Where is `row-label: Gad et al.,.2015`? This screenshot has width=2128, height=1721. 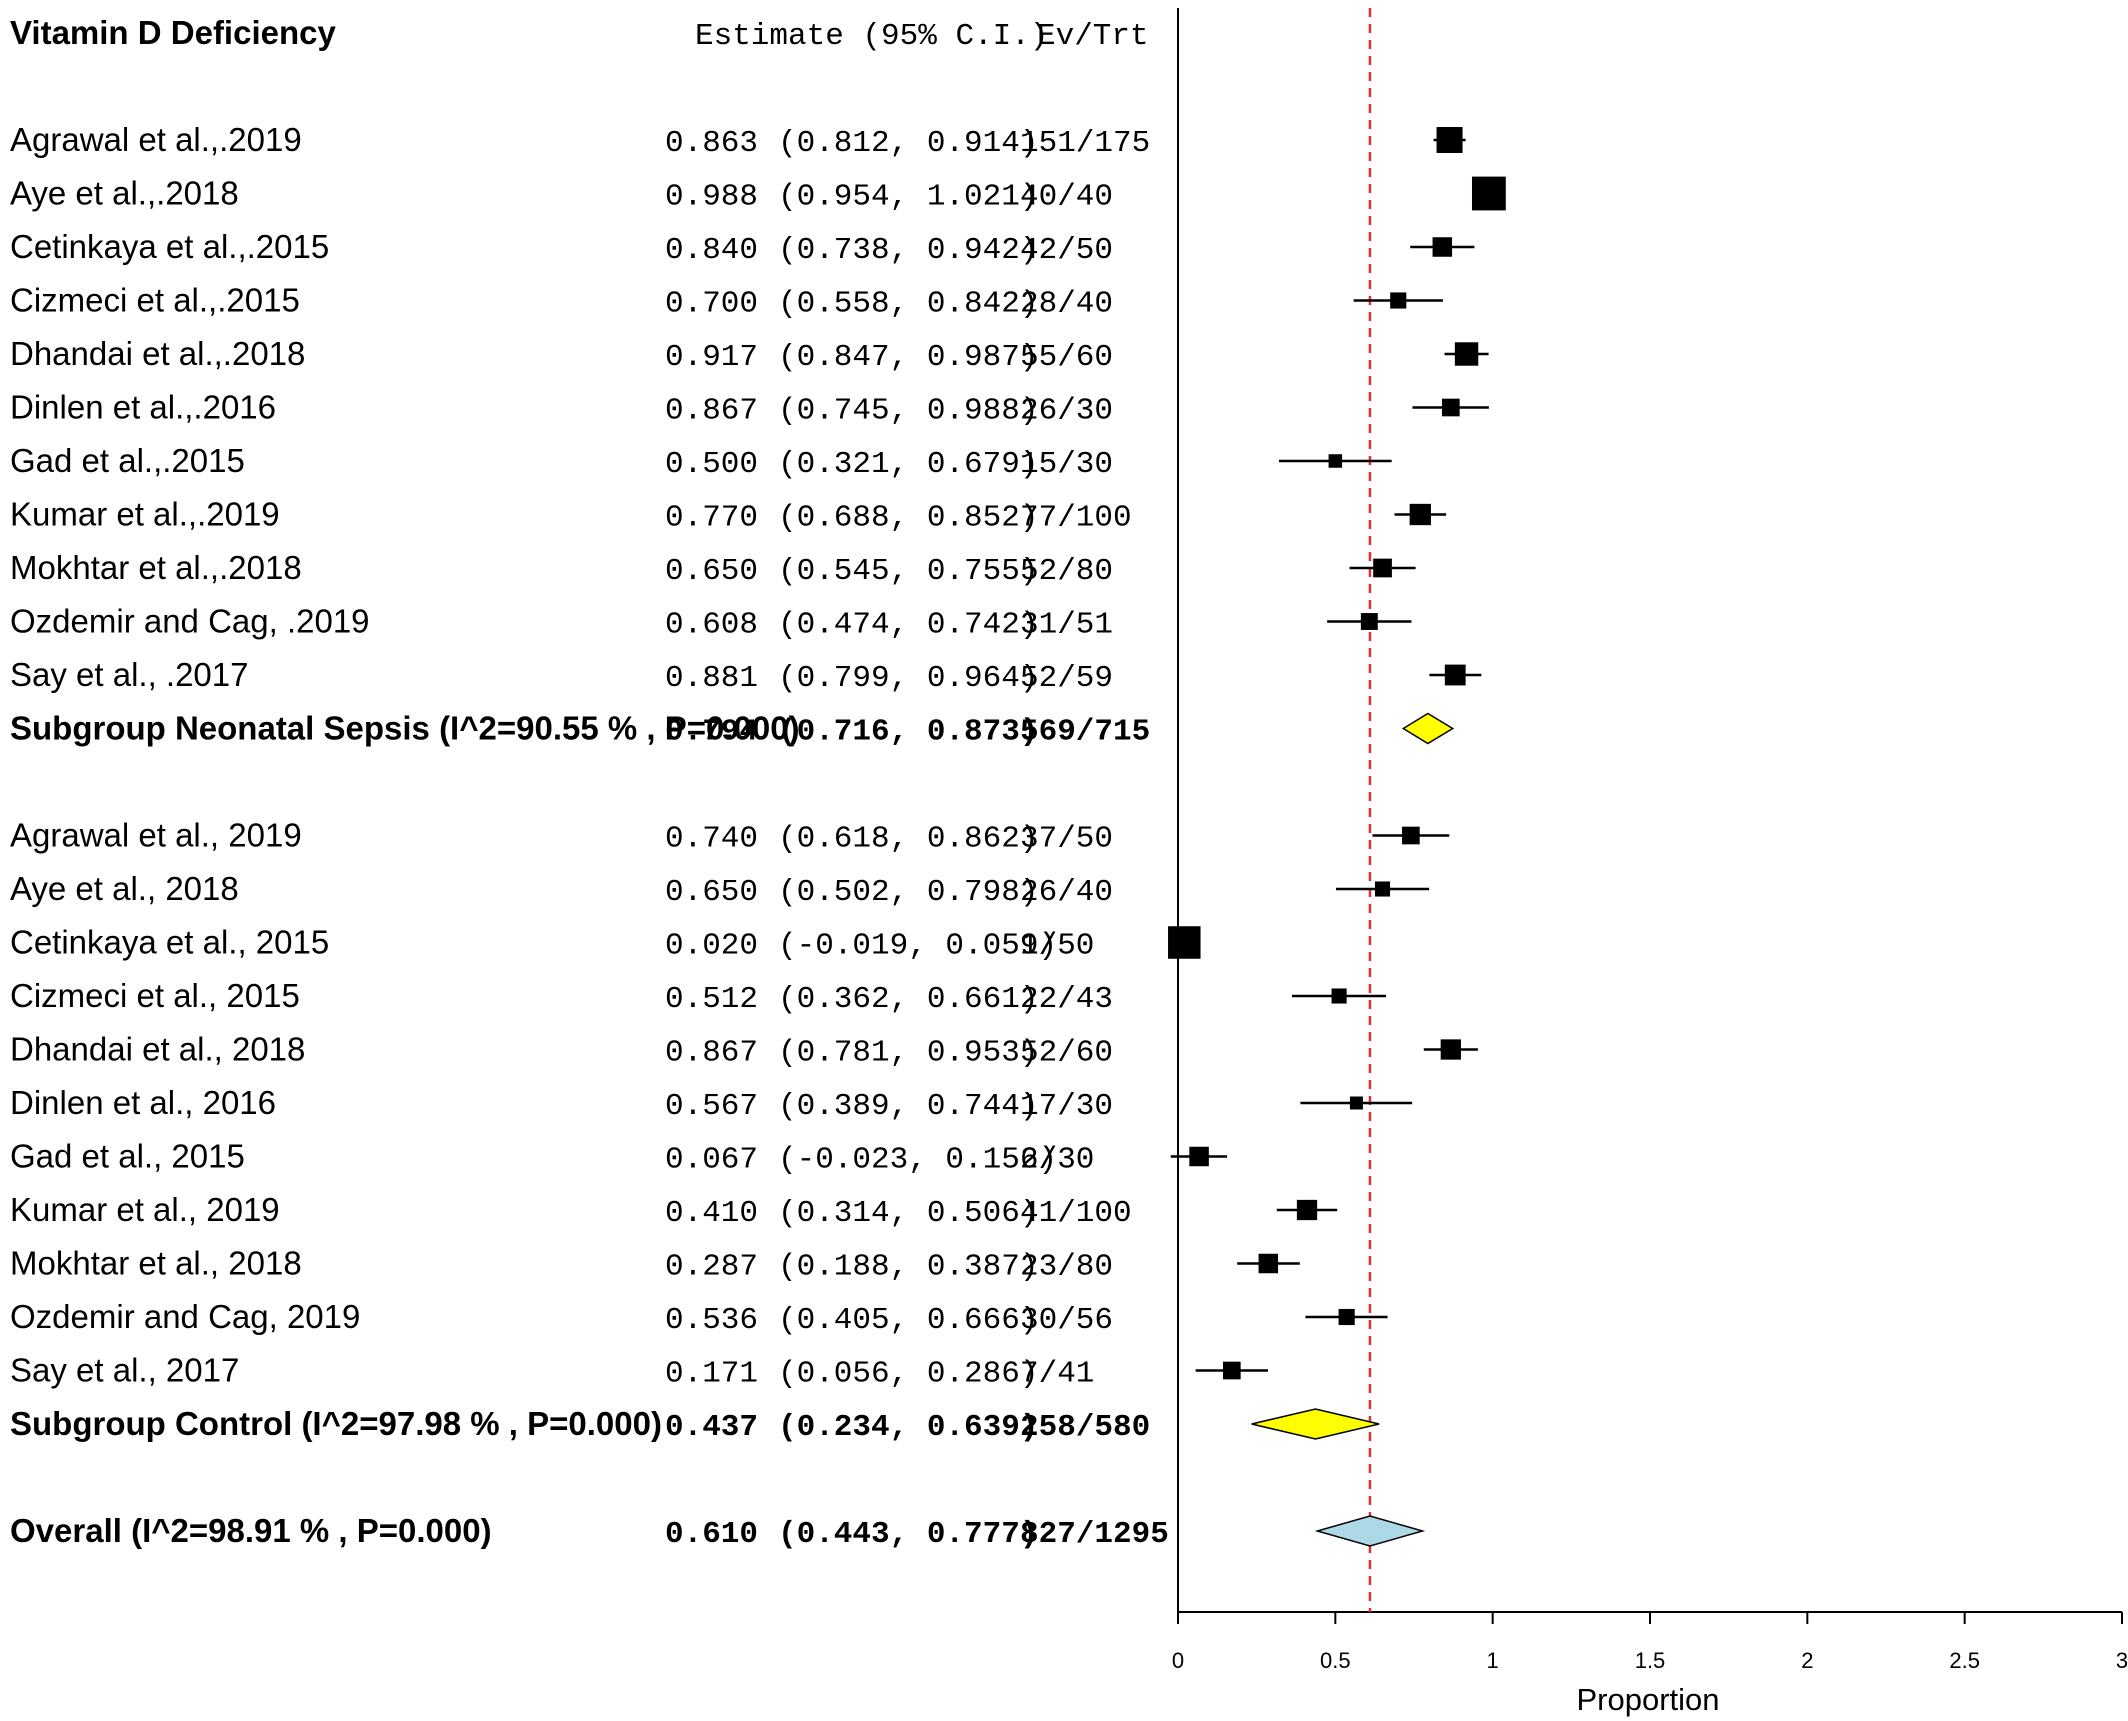 row-label: Gad et al.,.2015 is located at coordinates (127, 460).